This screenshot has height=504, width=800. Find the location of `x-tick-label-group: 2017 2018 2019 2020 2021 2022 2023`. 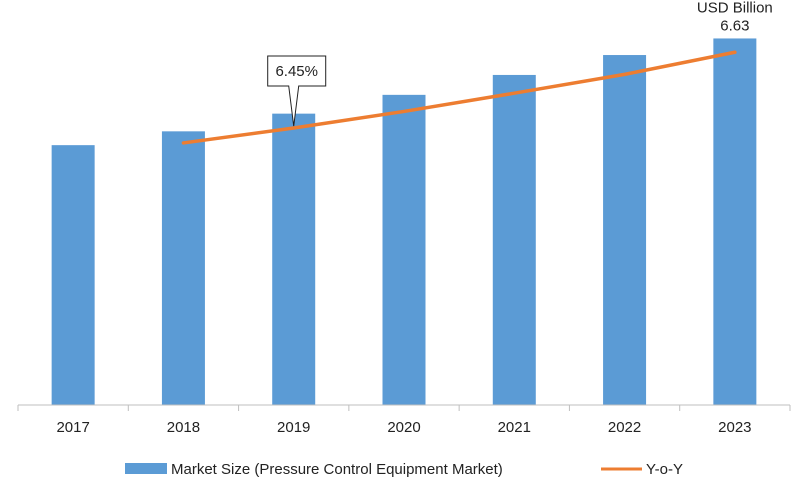

x-tick-label-group: 2017 2018 2019 2020 2021 2022 2023 is located at coordinates (403, 427).